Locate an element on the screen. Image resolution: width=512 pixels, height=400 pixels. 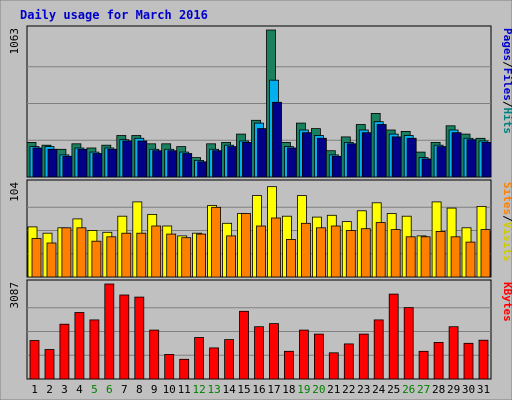
day-label-14: 14 is located at coordinates (229, 389).